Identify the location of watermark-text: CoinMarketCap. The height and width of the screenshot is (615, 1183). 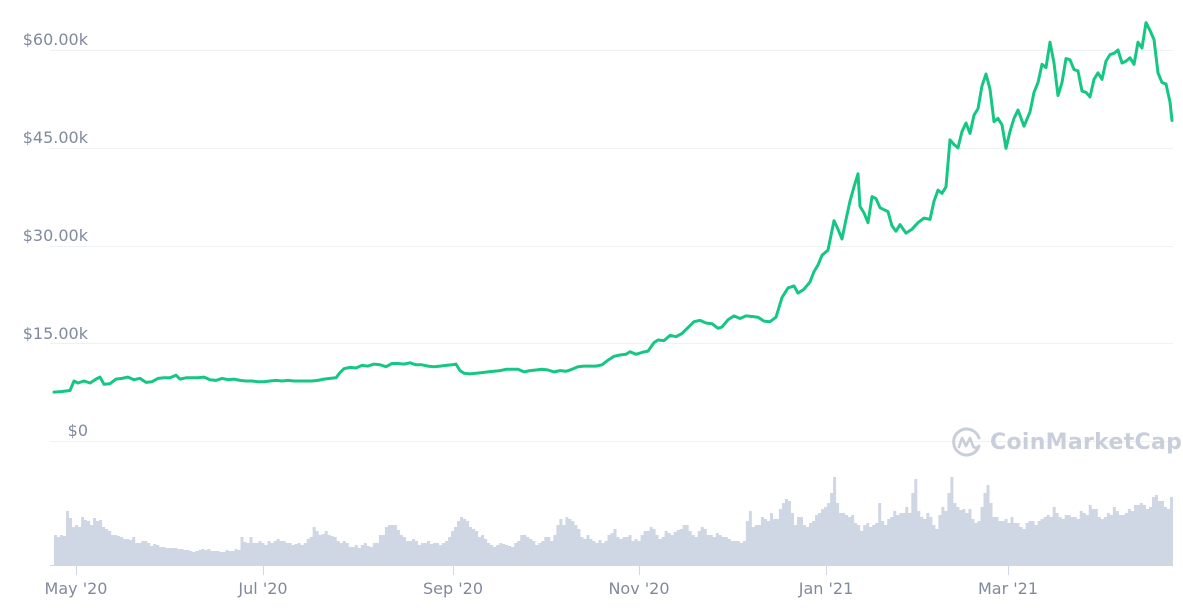
(1086, 442).